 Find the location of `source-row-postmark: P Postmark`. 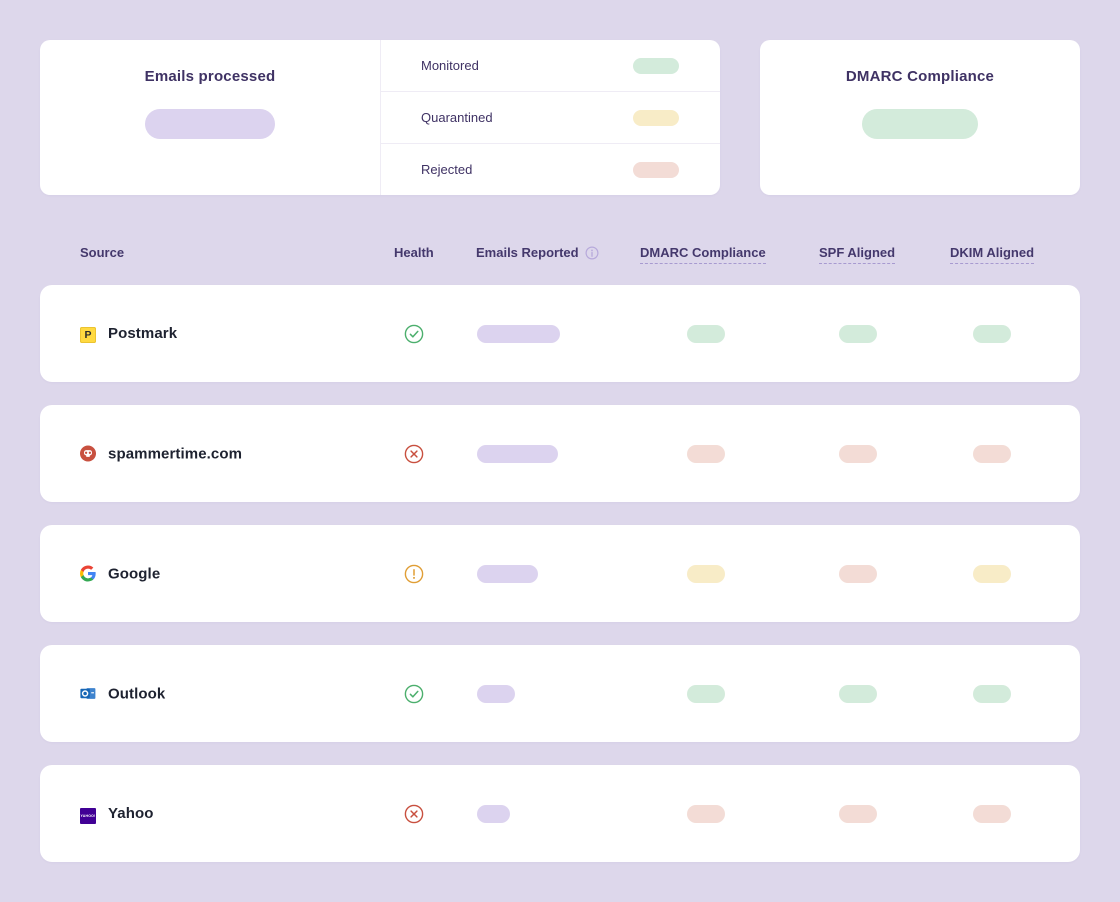

source-row-postmark: P Postmark is located at coordinates (560, 333).